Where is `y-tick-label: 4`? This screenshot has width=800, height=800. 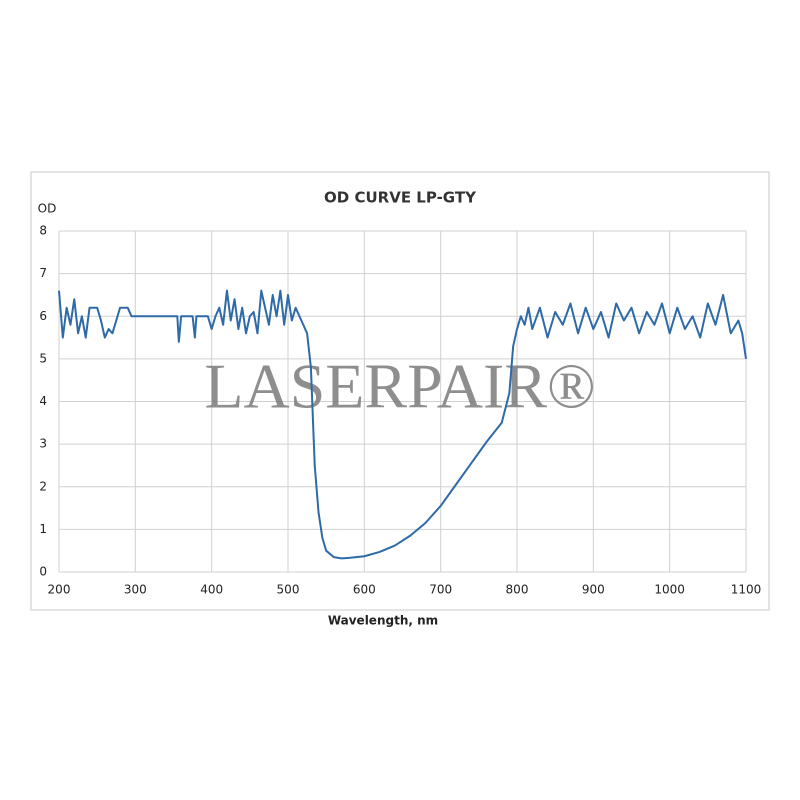 y-tick-label: 4 is located at coordinates (43, 401).